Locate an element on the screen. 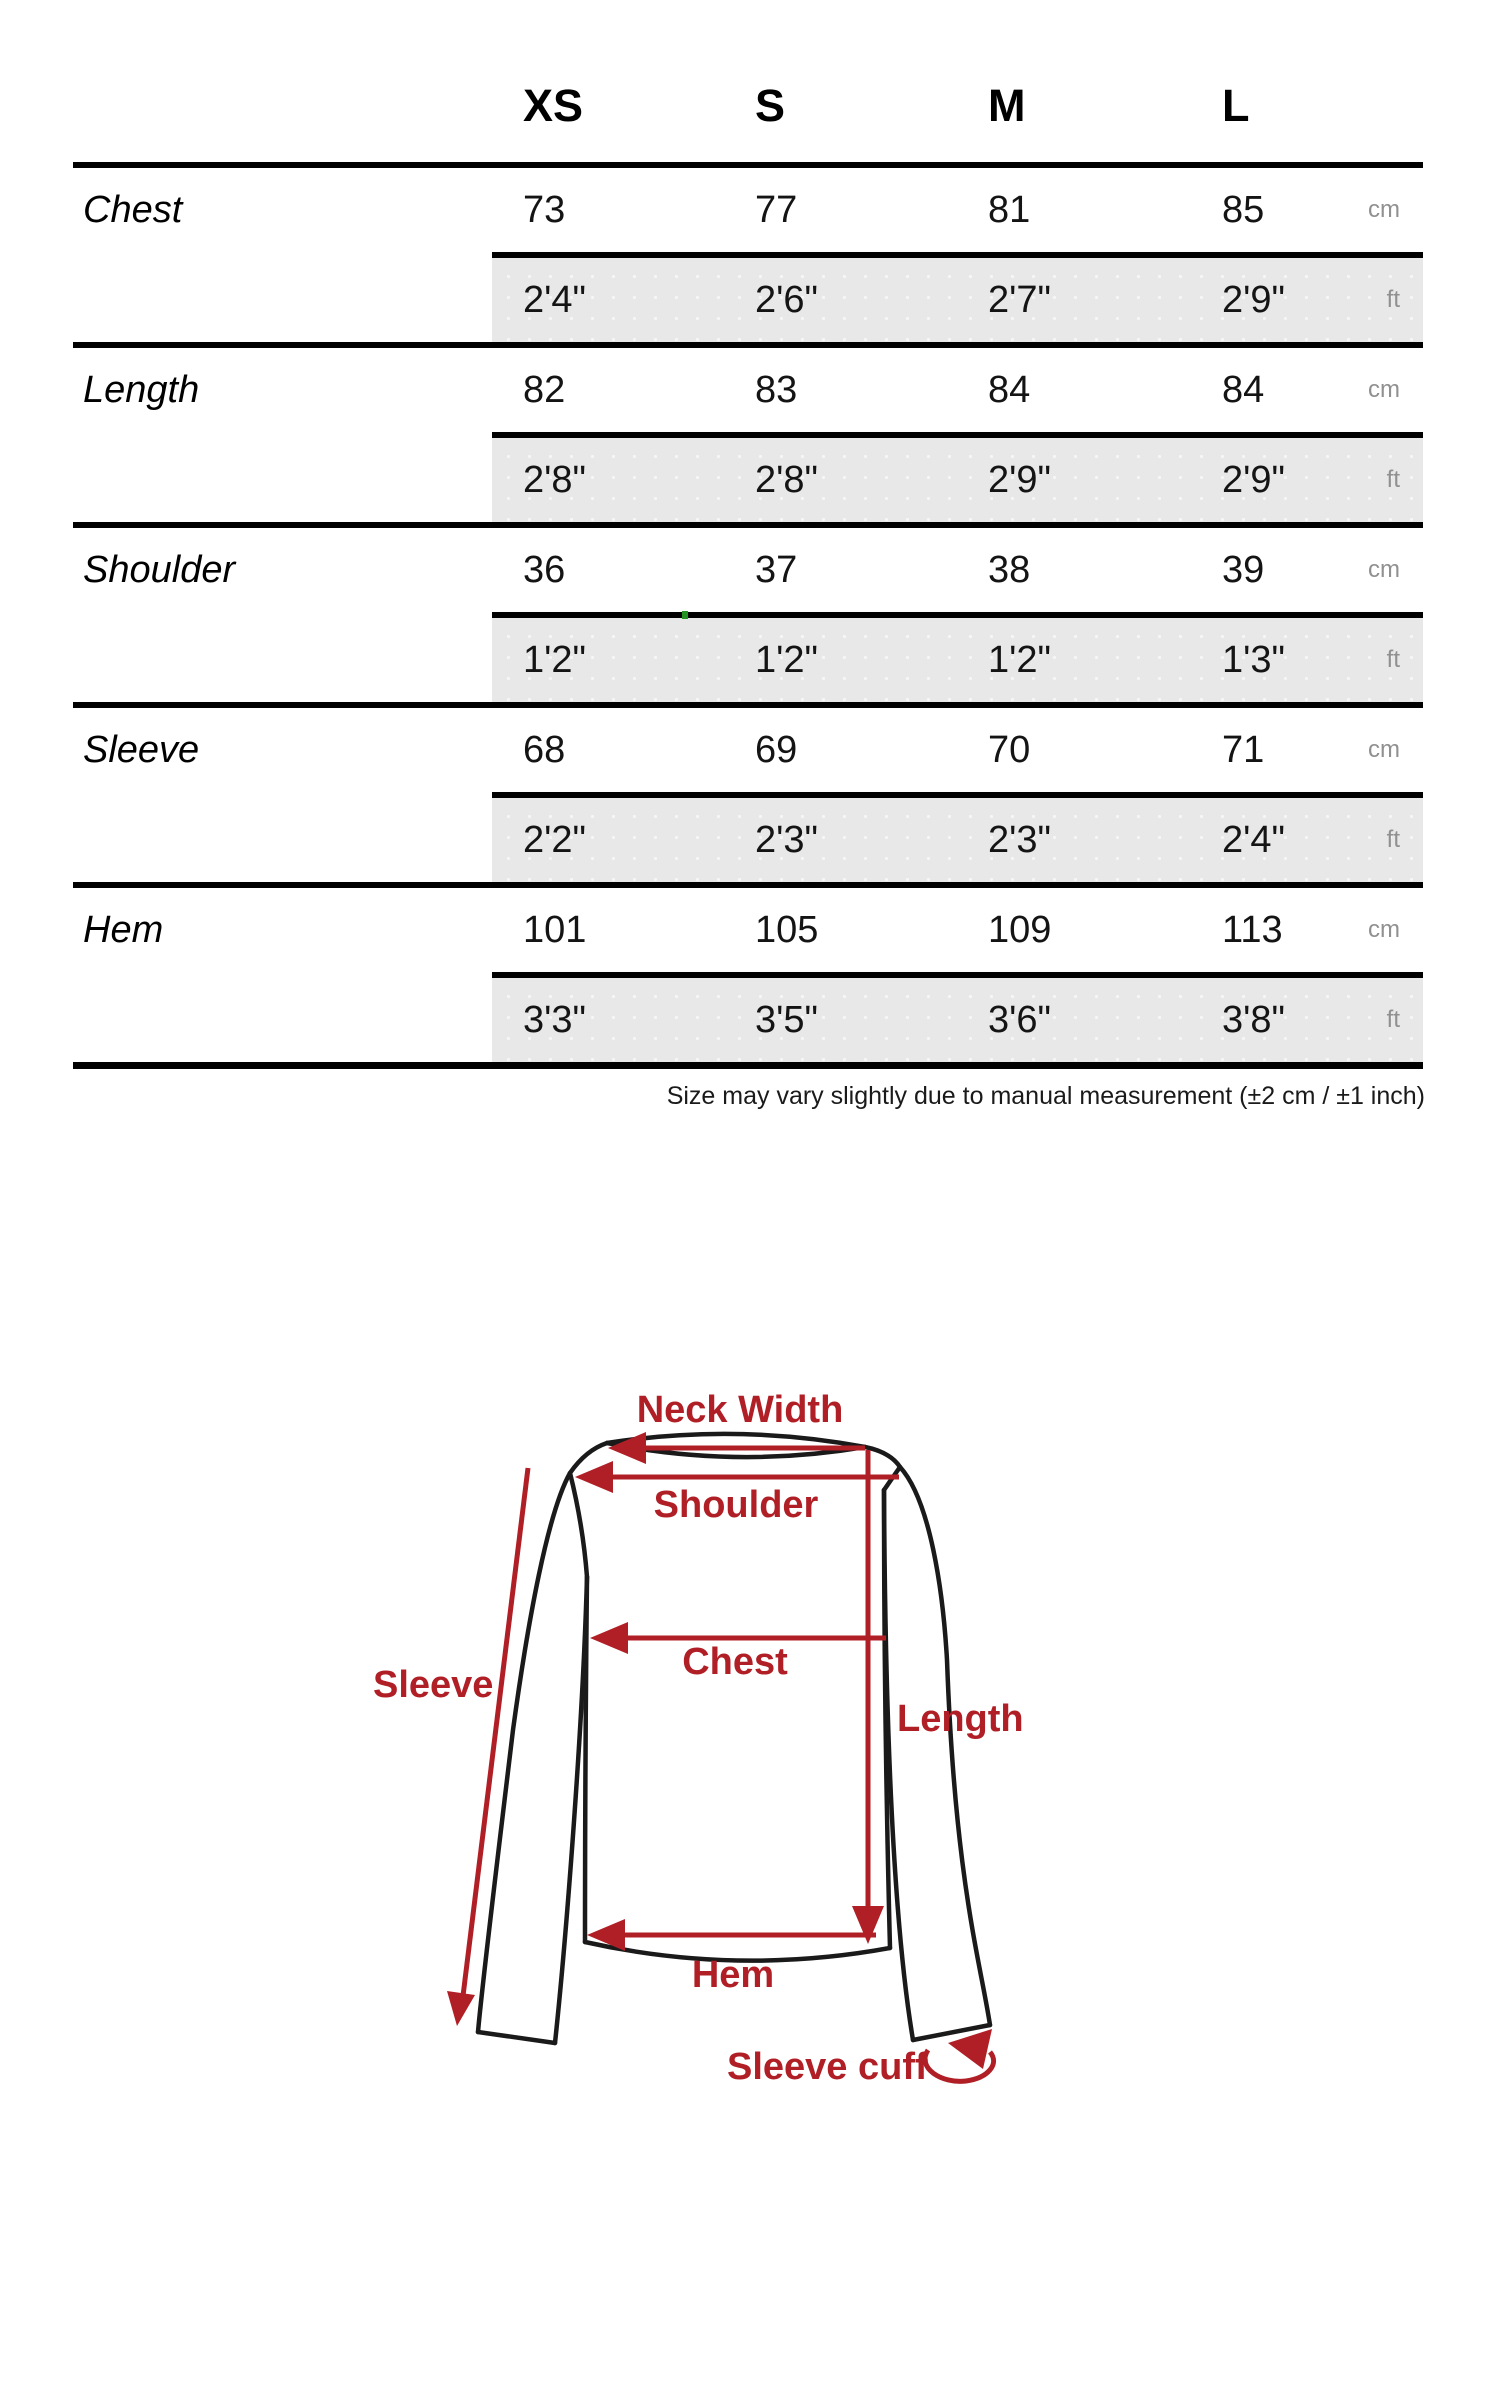  arrowheads is located at coordinates (719, 1750).